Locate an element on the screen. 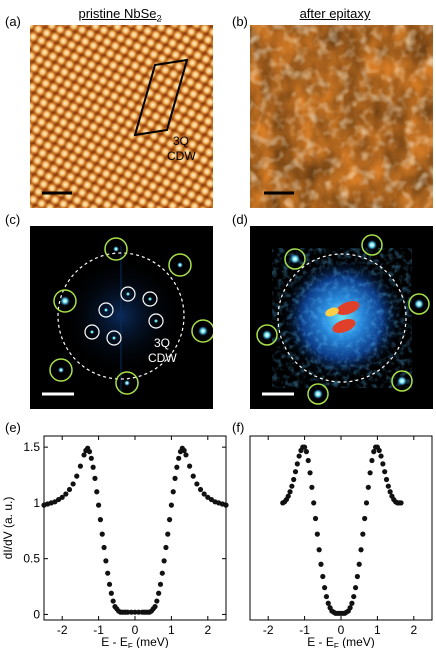 The width and height of the screenshot is (436, 648). cdw-label-c-line1: 3Q is located at coordinates (162, 343).